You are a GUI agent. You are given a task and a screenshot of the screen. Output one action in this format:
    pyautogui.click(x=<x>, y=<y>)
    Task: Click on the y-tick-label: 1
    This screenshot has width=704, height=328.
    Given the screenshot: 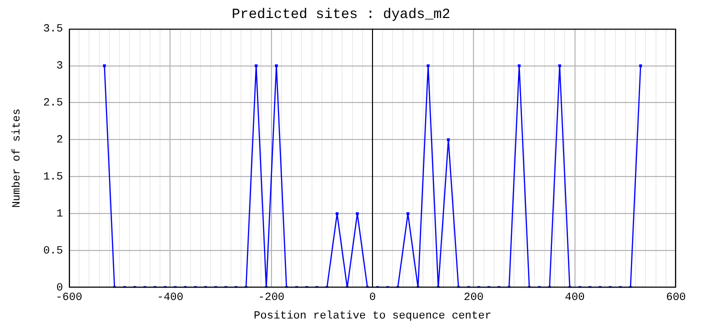 What is the action you would take?
    pyautogui.click(x=60, y=214)
    